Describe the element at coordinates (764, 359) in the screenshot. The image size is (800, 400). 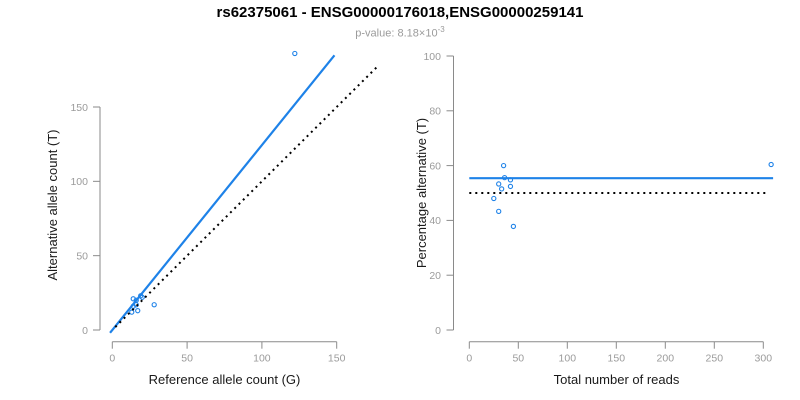
I see `x-tick-label: 300` at that location.